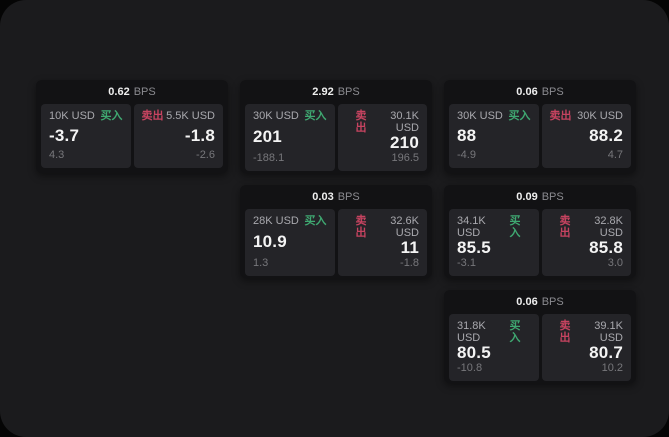  Describe the element at coordinates (261, 263) in the screenshot. I see `buy-delta: 1.3` at that location.